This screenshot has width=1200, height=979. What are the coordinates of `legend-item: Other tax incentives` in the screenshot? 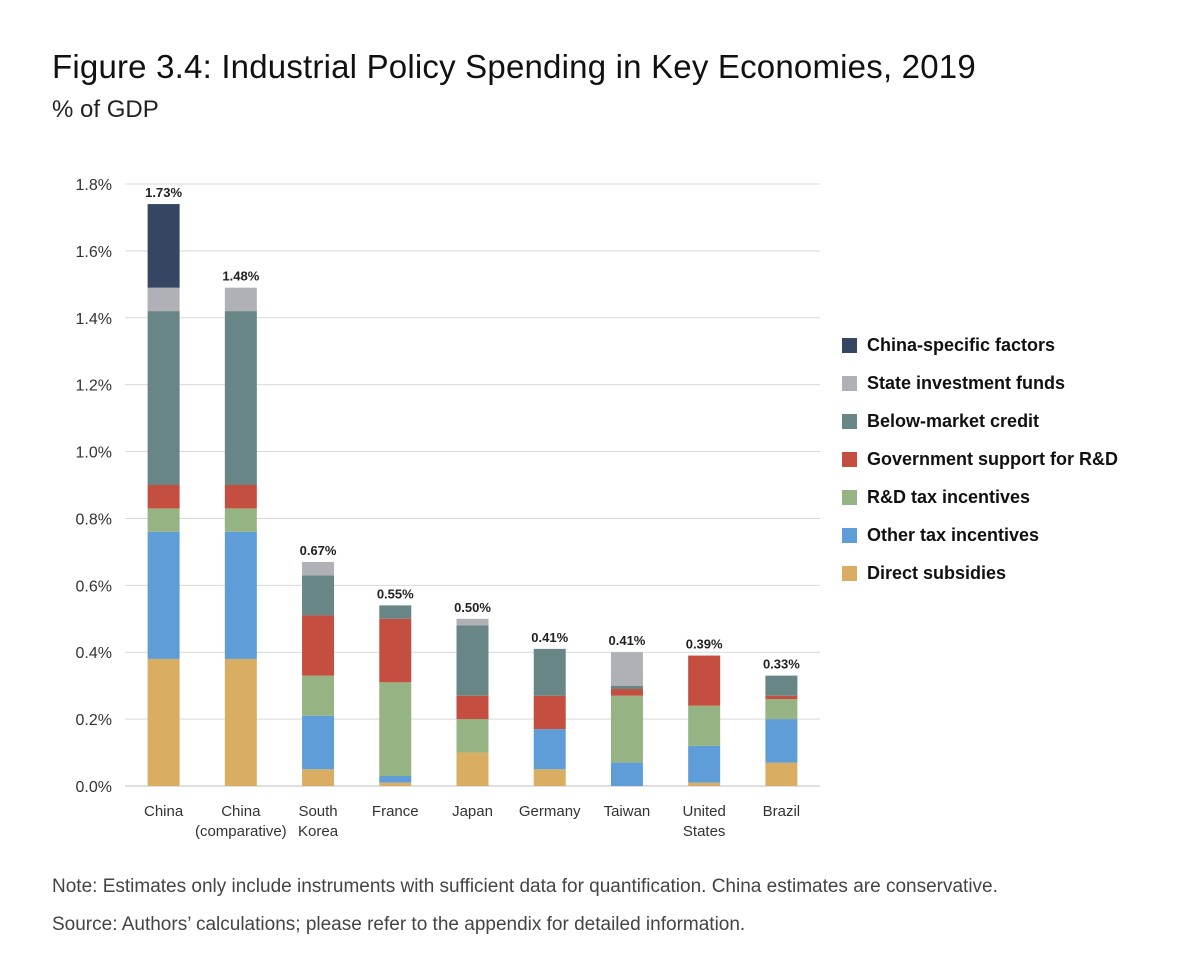 It's located at (980, 535).